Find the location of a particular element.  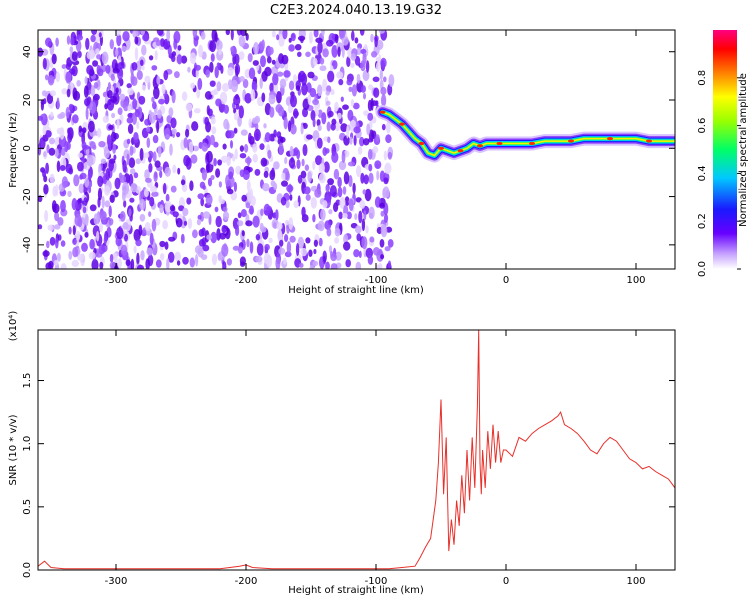

colorbar-tick-label: 0.6 is located at coordinates (702, 126).